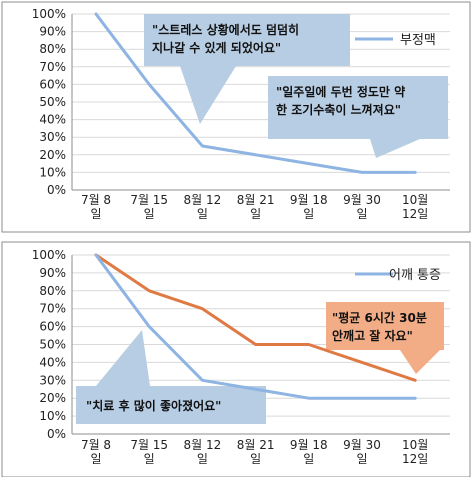 The image size is (474, 477). What do you see at coordinates (247, 69) in the screenshot?
I see `callout-1: "스트레스 상황에서도 덤덤히 지나갈 수 있게 되었어요"` at bounding box center [247, 69].